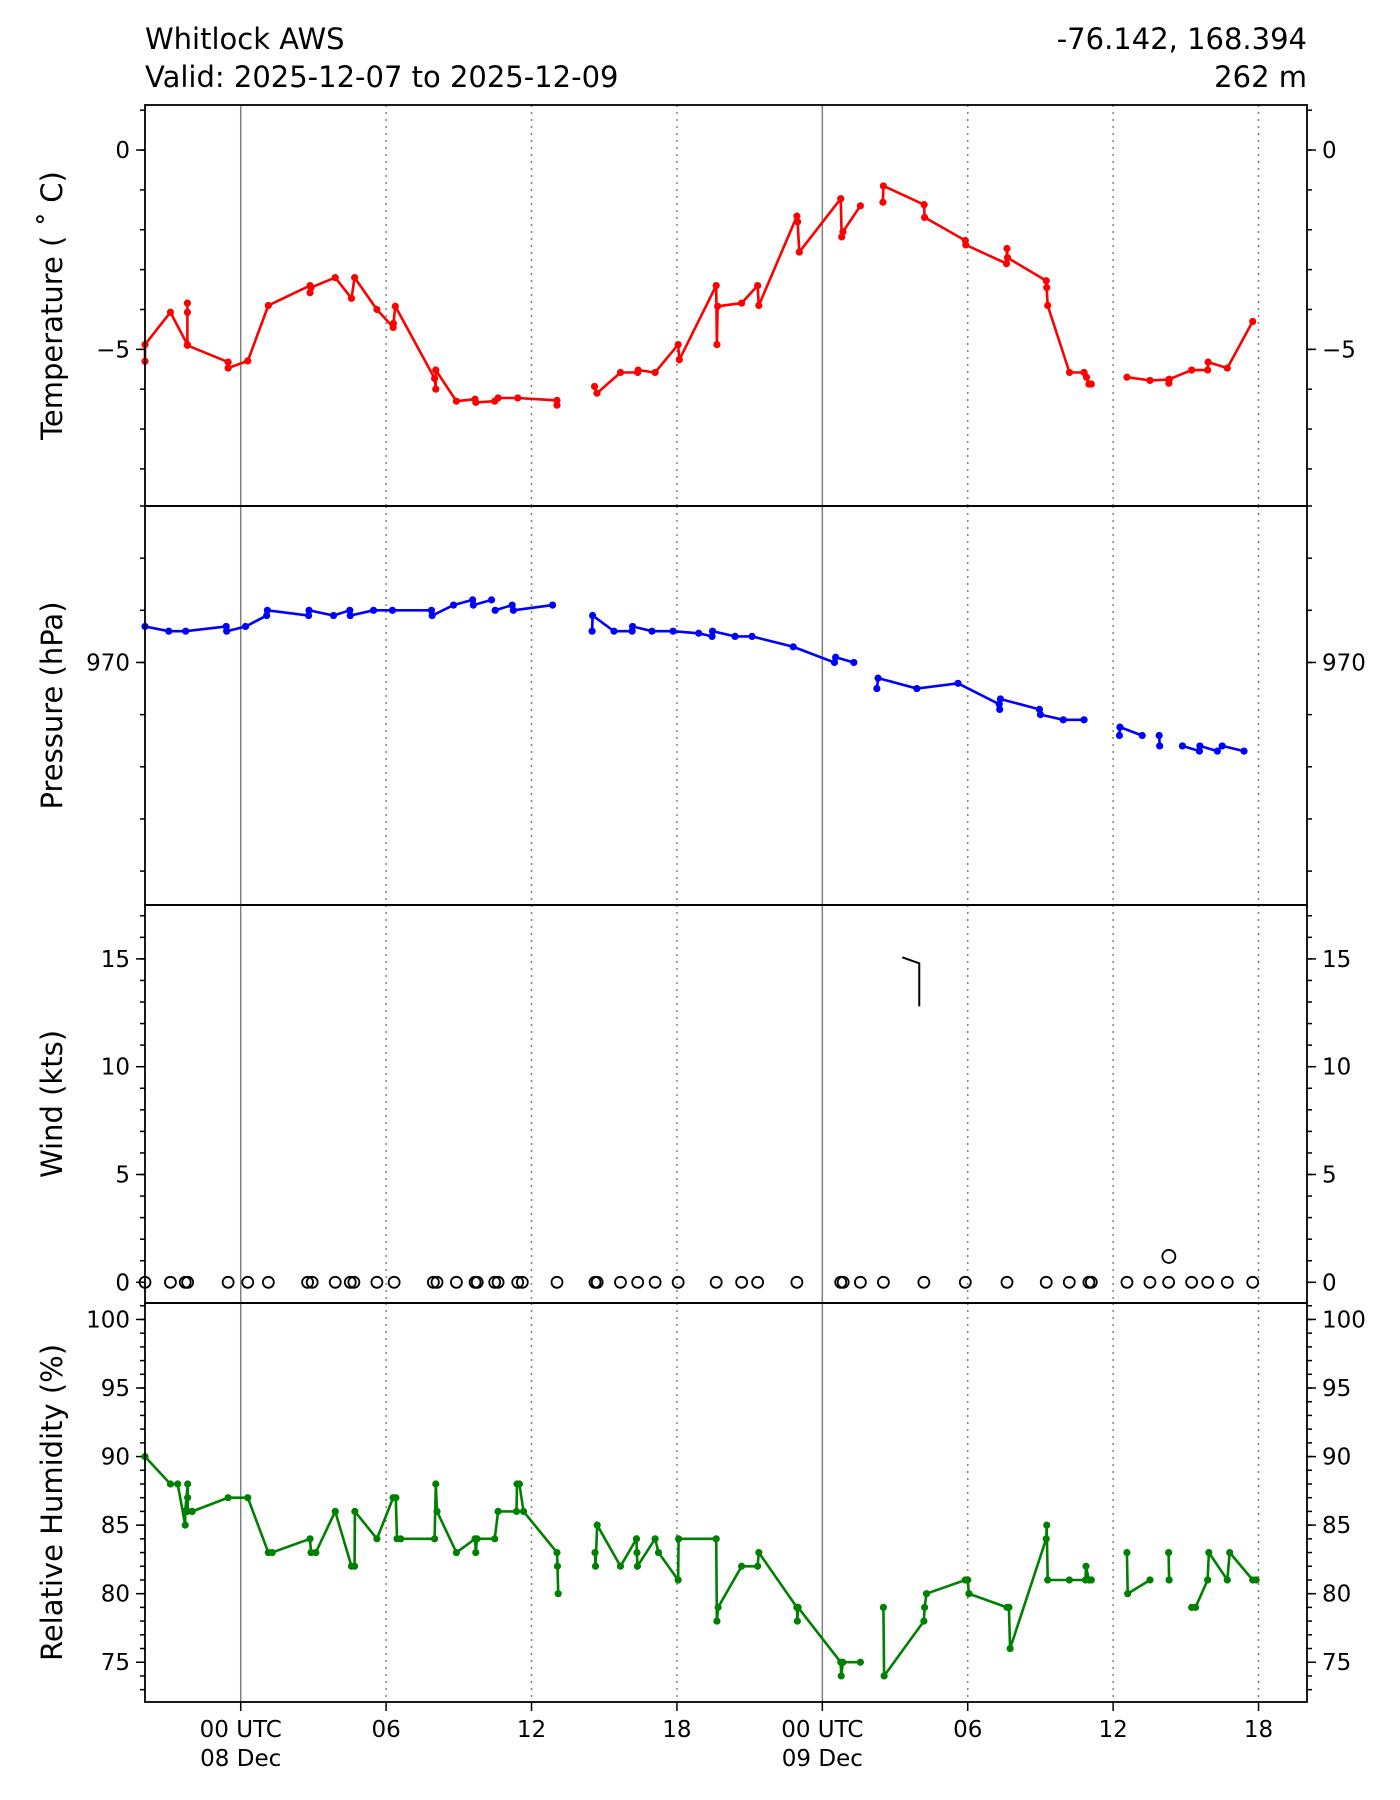 This screenshot has width=1400, height=1800. Describe the element at coordinates (382, 77) in the screenshot. I see `valid-range: Valid: 2025-12-07 to 2025-12-09` at that location.